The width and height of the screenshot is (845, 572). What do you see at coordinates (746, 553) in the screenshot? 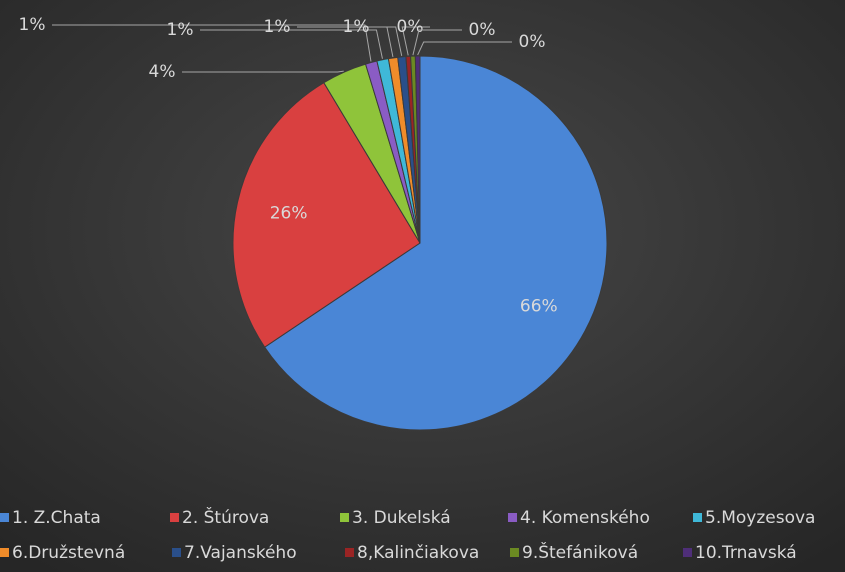
I see `legend-label: 10.Trnavská` at bounding box center [746, 553].